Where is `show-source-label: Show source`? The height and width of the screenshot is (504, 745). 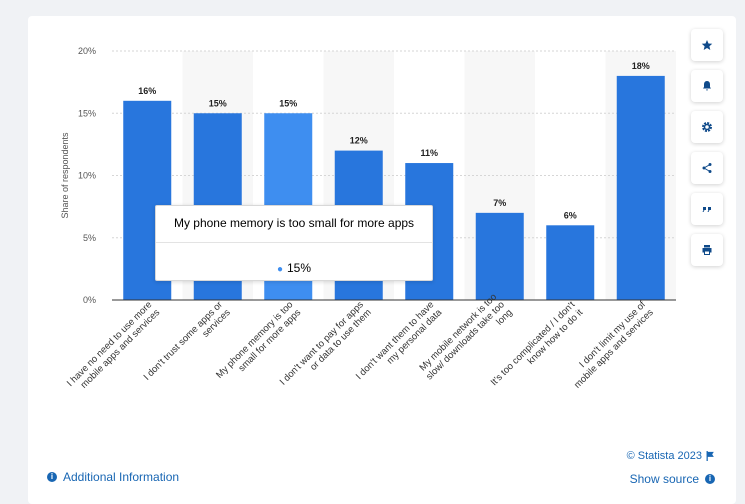 show-source-label: Show source is located at coordinates (664, 479).